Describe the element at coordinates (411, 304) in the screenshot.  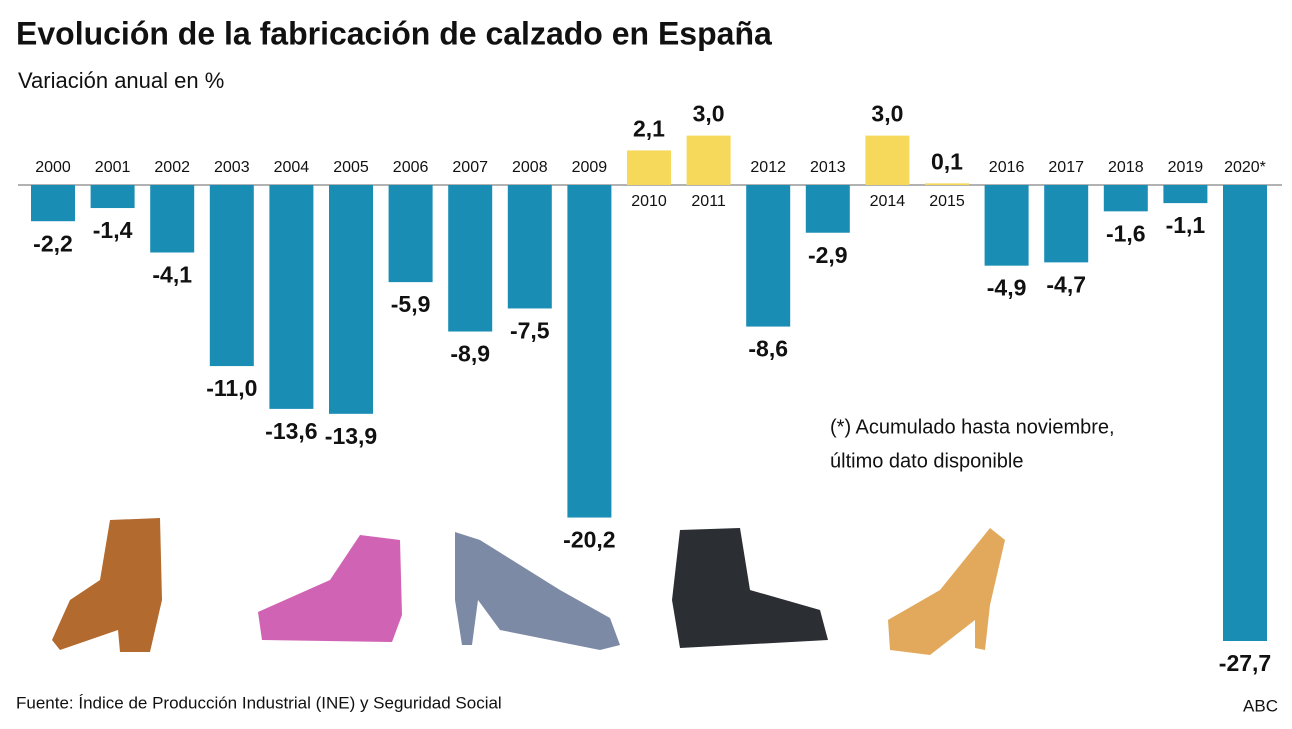
I see `data-label: -5,9` at that location.